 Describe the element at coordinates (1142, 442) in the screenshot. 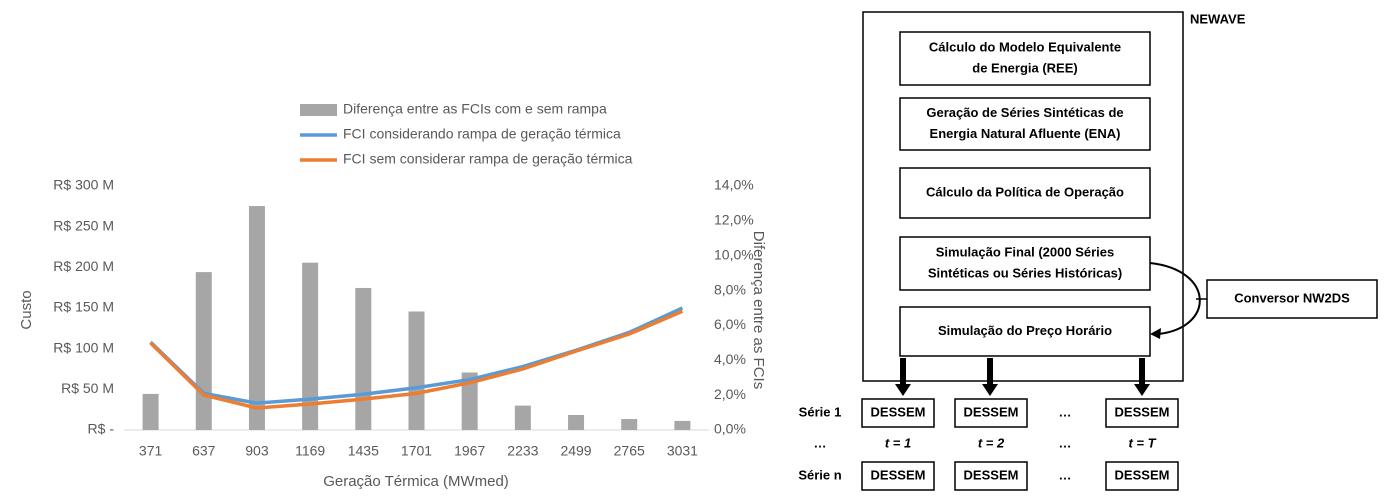

I see `stage-label: t = T` at that location.